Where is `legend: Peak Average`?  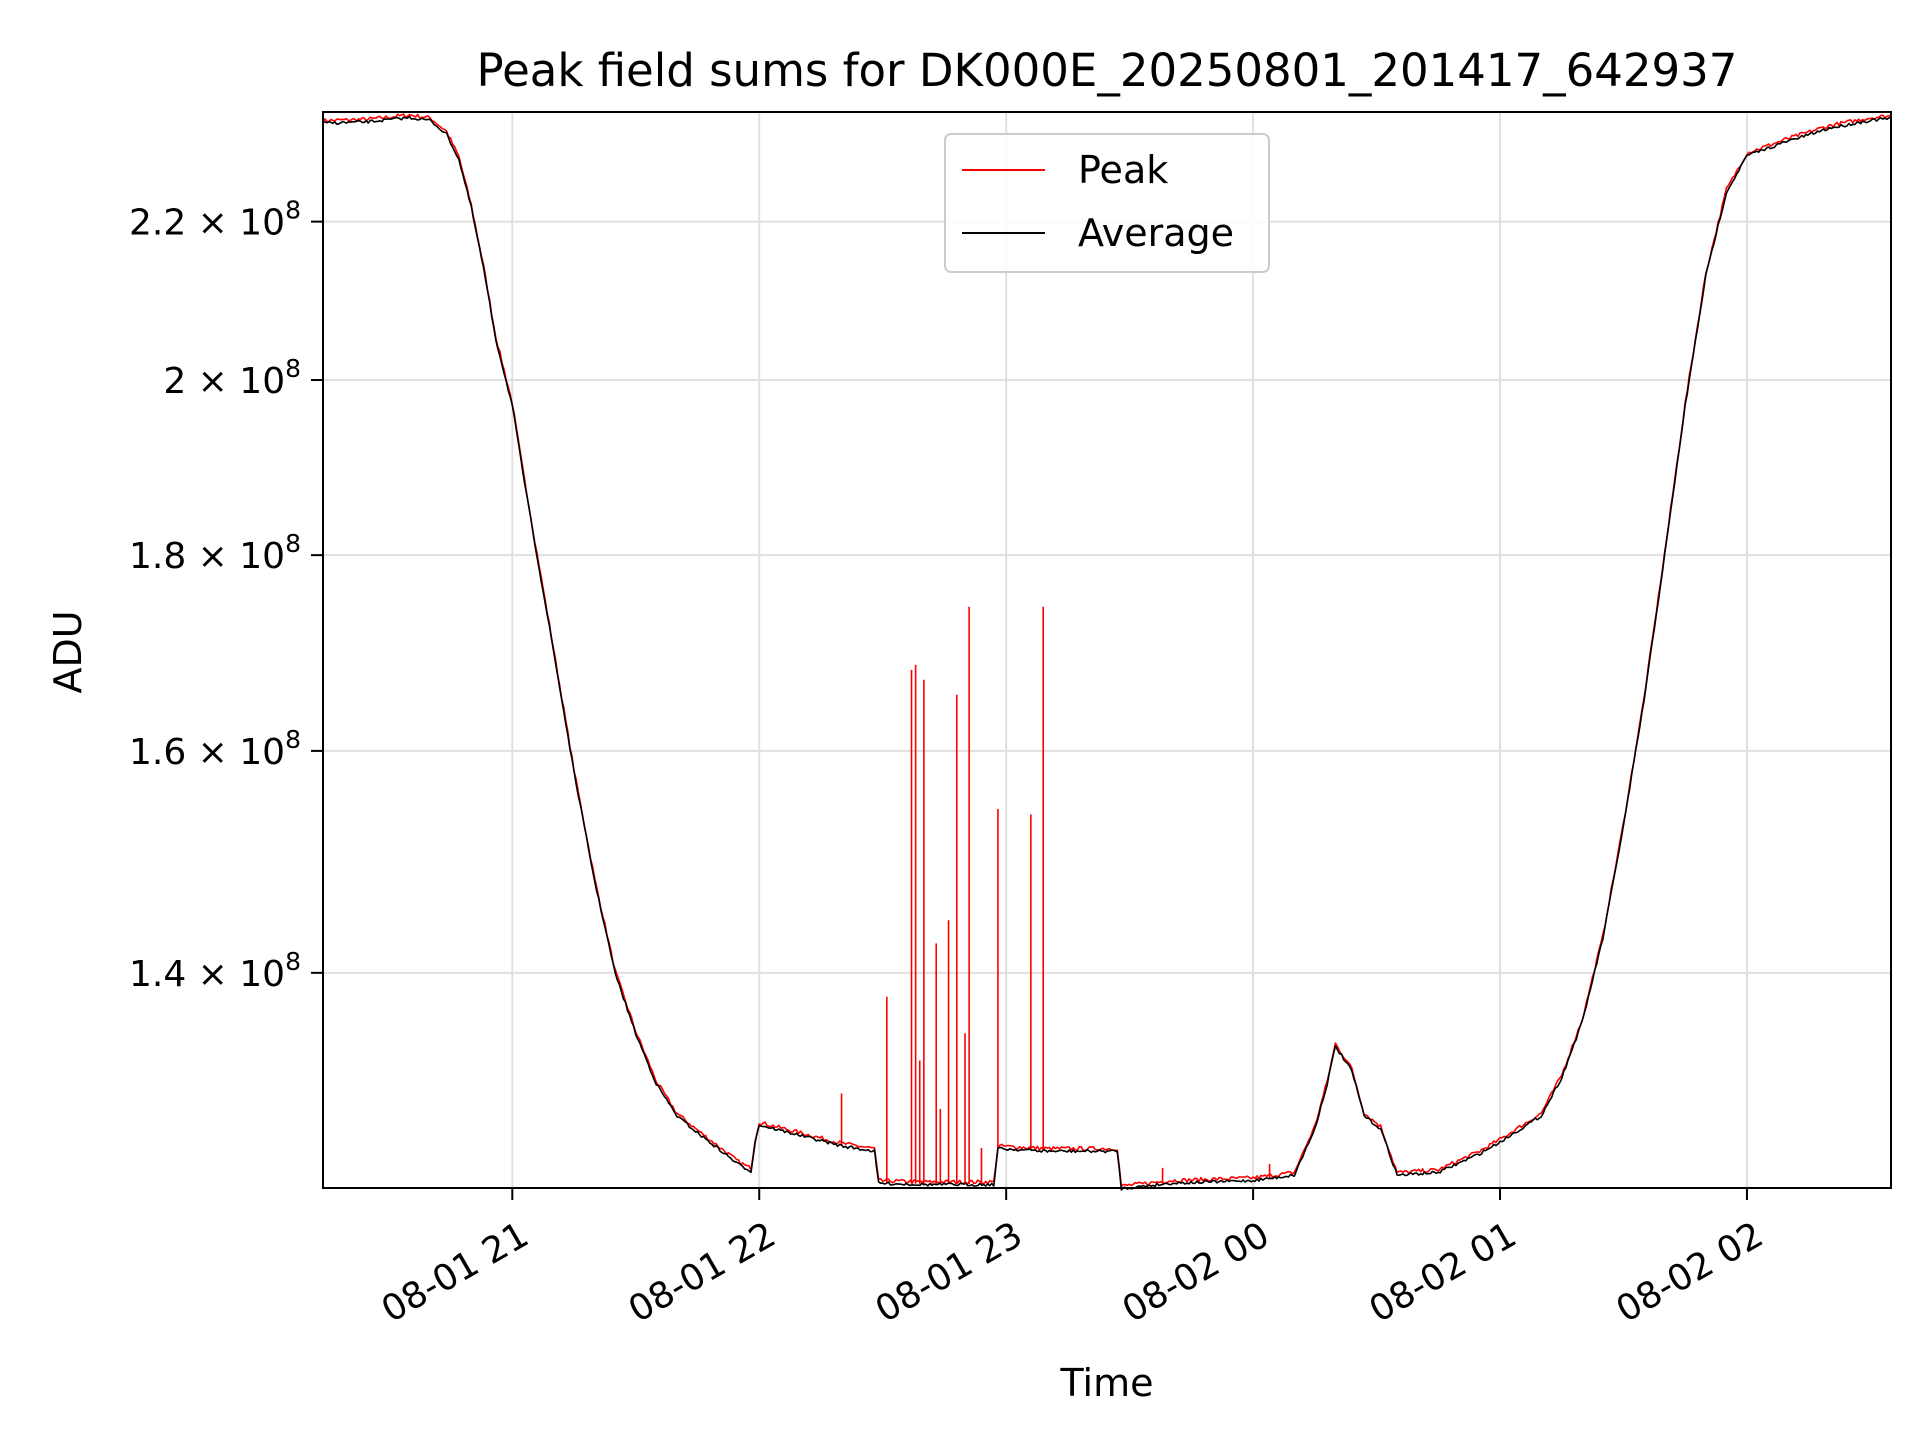 legend: Peak Average is located at coordinates (1107, 203).